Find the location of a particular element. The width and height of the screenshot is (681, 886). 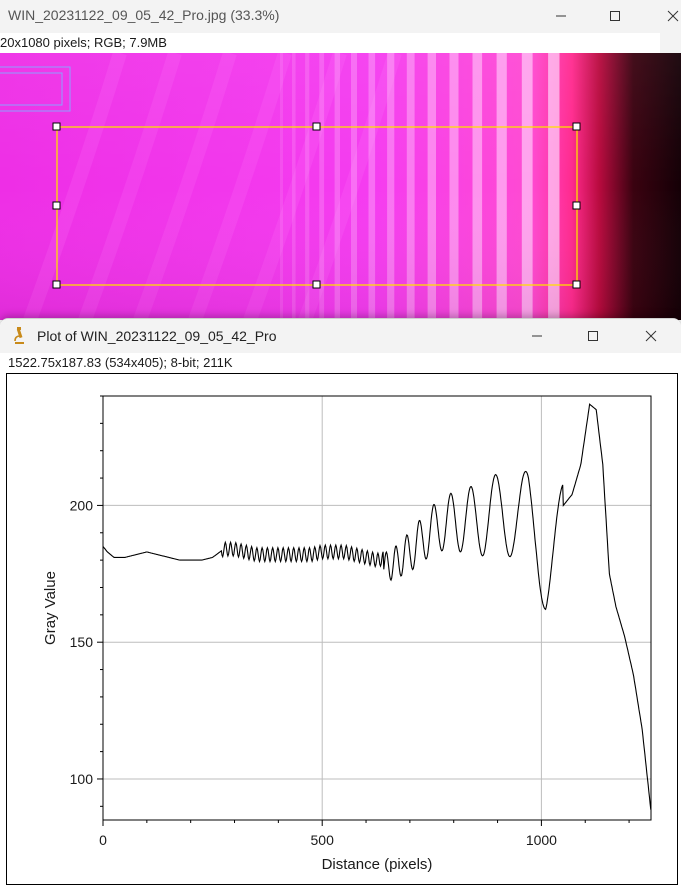

image-close-button is located at coordinates (665, 16).